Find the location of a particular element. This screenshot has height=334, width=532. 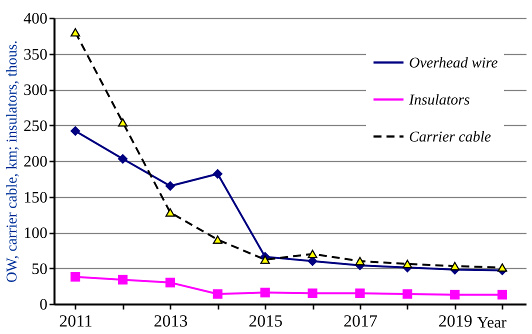

y-tick-label: 250 is located at coordinates (36, 126).